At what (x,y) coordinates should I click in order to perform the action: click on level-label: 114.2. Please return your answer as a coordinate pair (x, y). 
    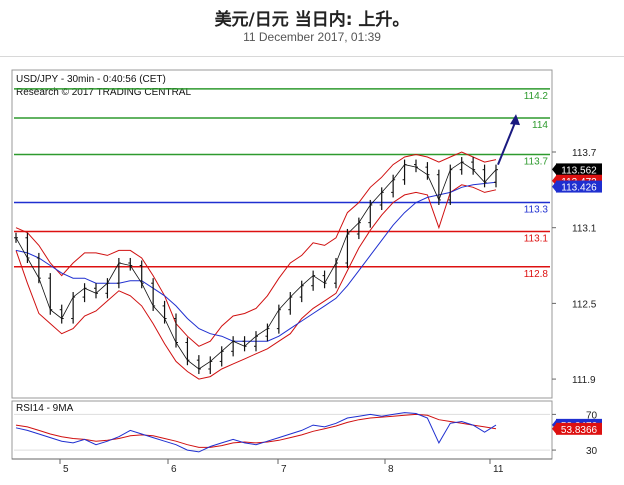
    Looking at the image, I should click on (536, 96).